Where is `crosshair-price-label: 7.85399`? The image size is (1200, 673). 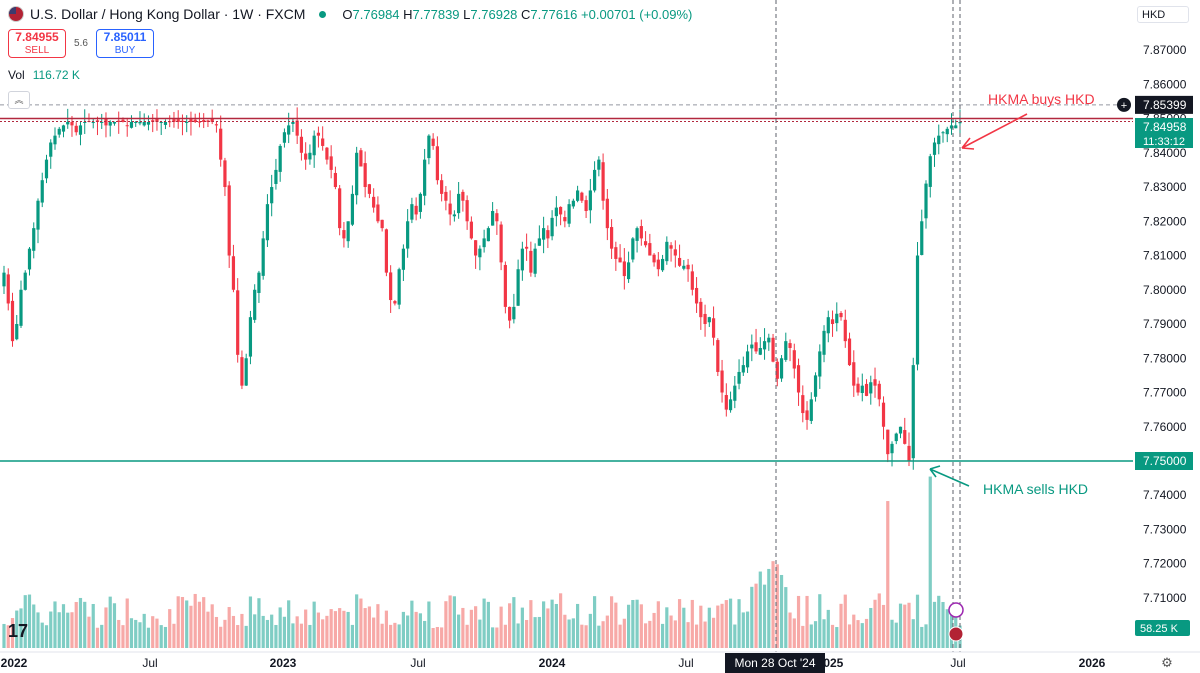 crosshair-price-label: 7.85399 is located at coordinates (1165, 105).